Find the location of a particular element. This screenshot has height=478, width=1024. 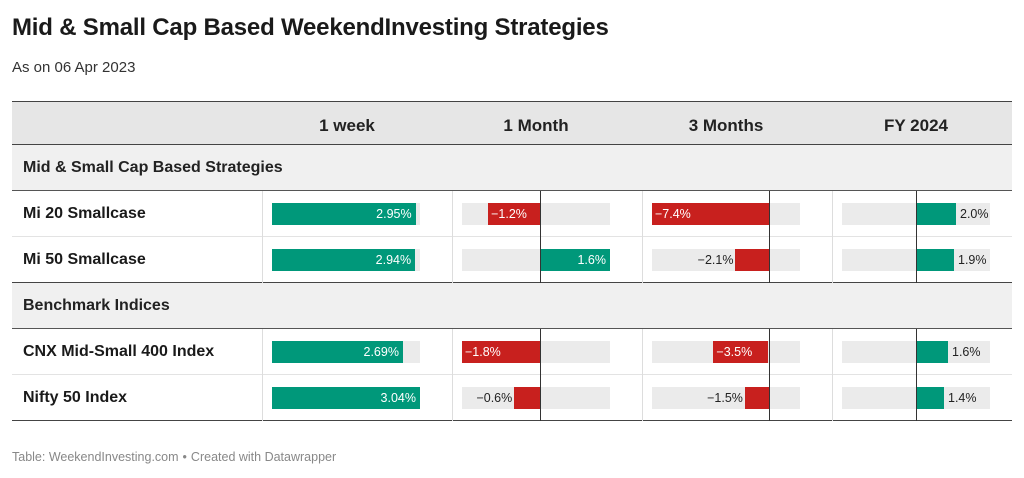

bar-cell: 2.0% is located at coordinates (916, 214).